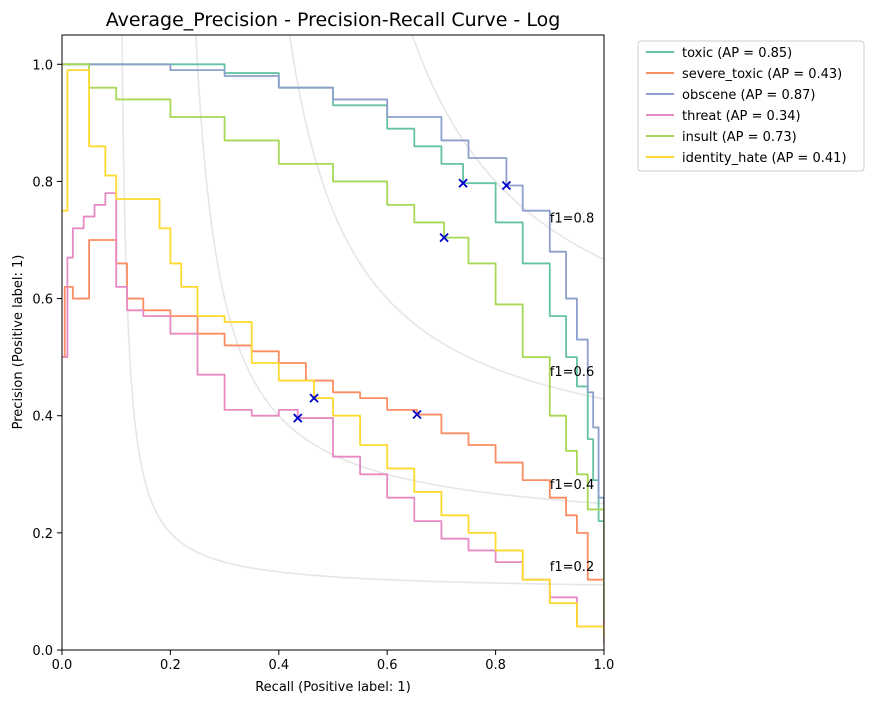 This screenshot has height=703, width=874. Describe the element at coordinates (762, 74) in the screenshot. I see `legend-entry: severe_toxic (AP = 0.43)` at that location.